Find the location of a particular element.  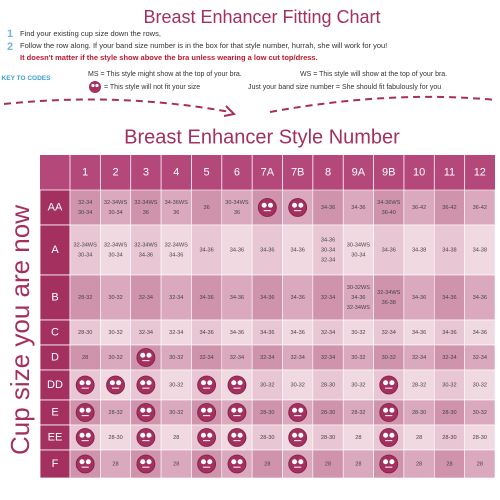

band-size: 34-38 is located at coordinates (419, 250).